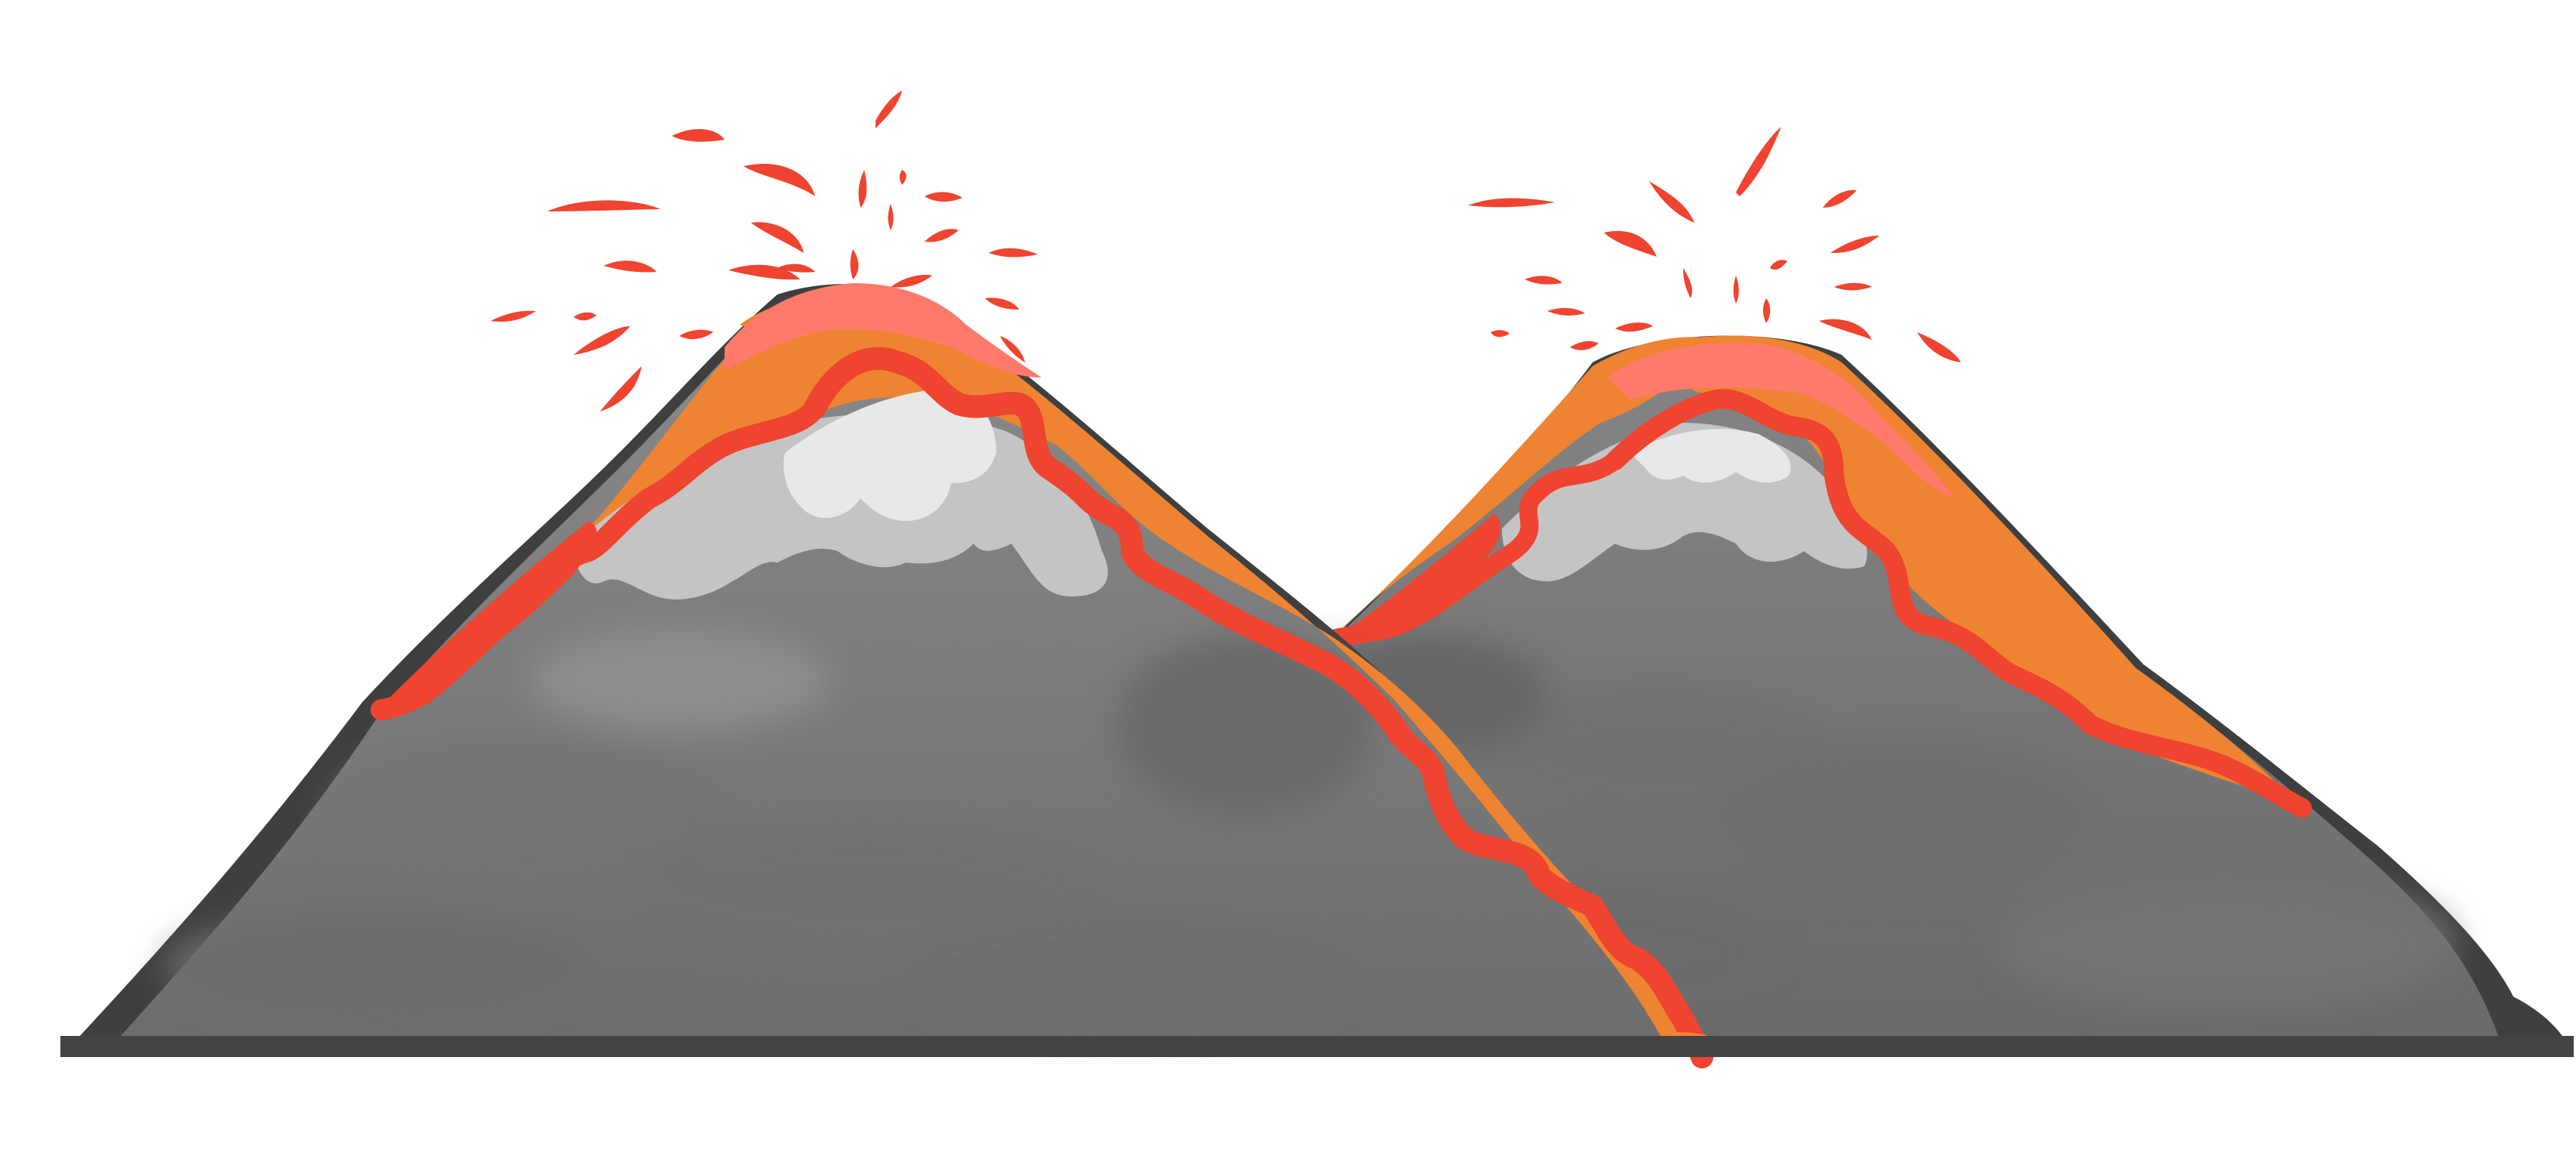 This screenshot has height=1159, width=2576. I want to click on right-lava-stream, so click(1958, 603).